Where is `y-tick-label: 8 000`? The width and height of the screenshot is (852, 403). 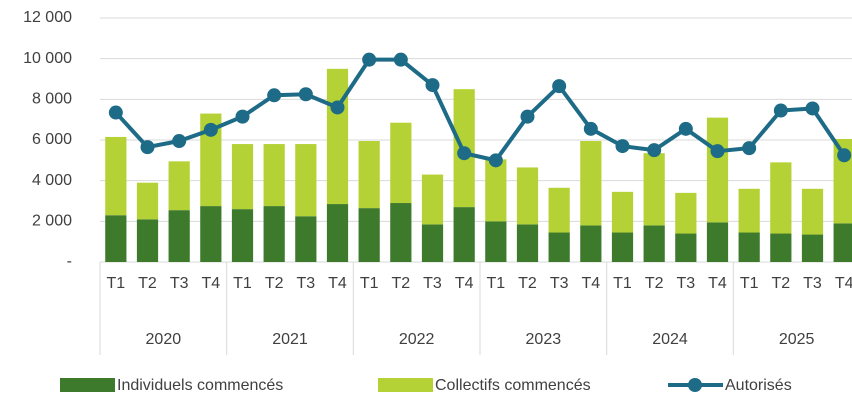
y-tick-label: 8 000 is located at coordinates (52, 99).